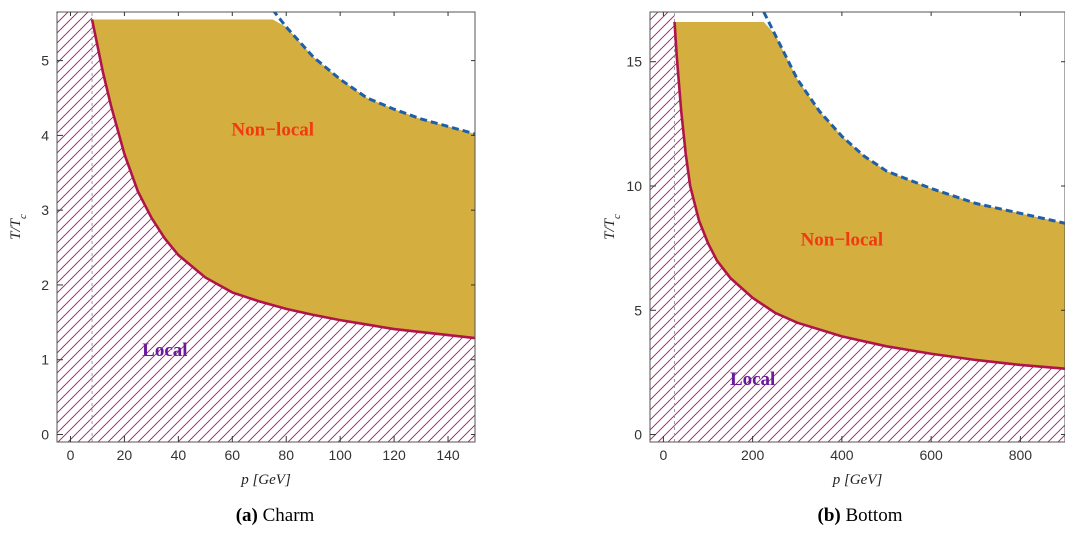  What do you see at coordinates (179, 455) in the screenshot?
I see `x-tick-label: 40` at bounding box center [179, 455].